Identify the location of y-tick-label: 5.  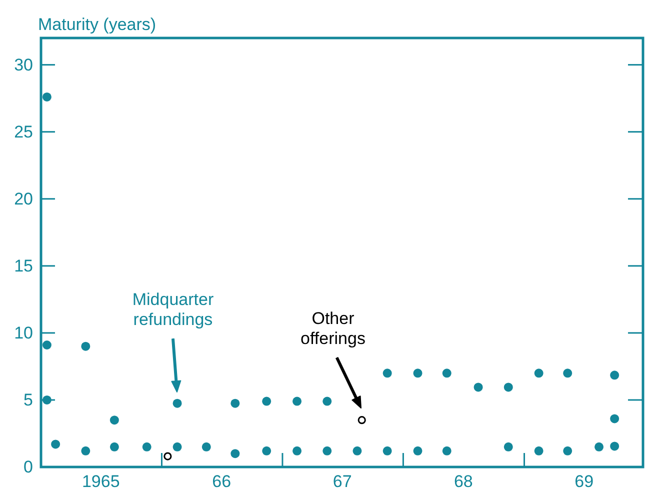
(28, 400).